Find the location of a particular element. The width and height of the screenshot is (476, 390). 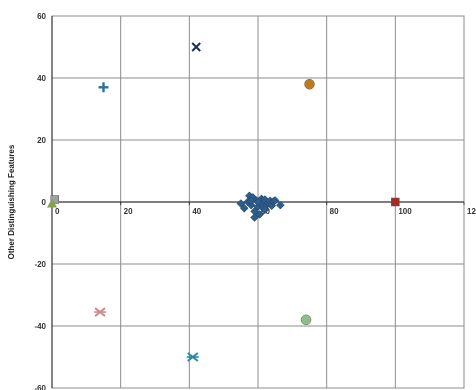

x-tick-label-4: 80 is located at coordinates (334, 211).